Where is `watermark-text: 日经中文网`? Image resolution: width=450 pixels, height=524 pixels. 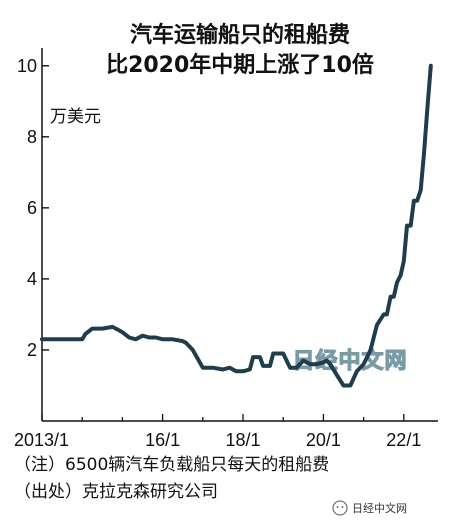 watermark-text: 日经中文网 is located at coordinates (349, 361).